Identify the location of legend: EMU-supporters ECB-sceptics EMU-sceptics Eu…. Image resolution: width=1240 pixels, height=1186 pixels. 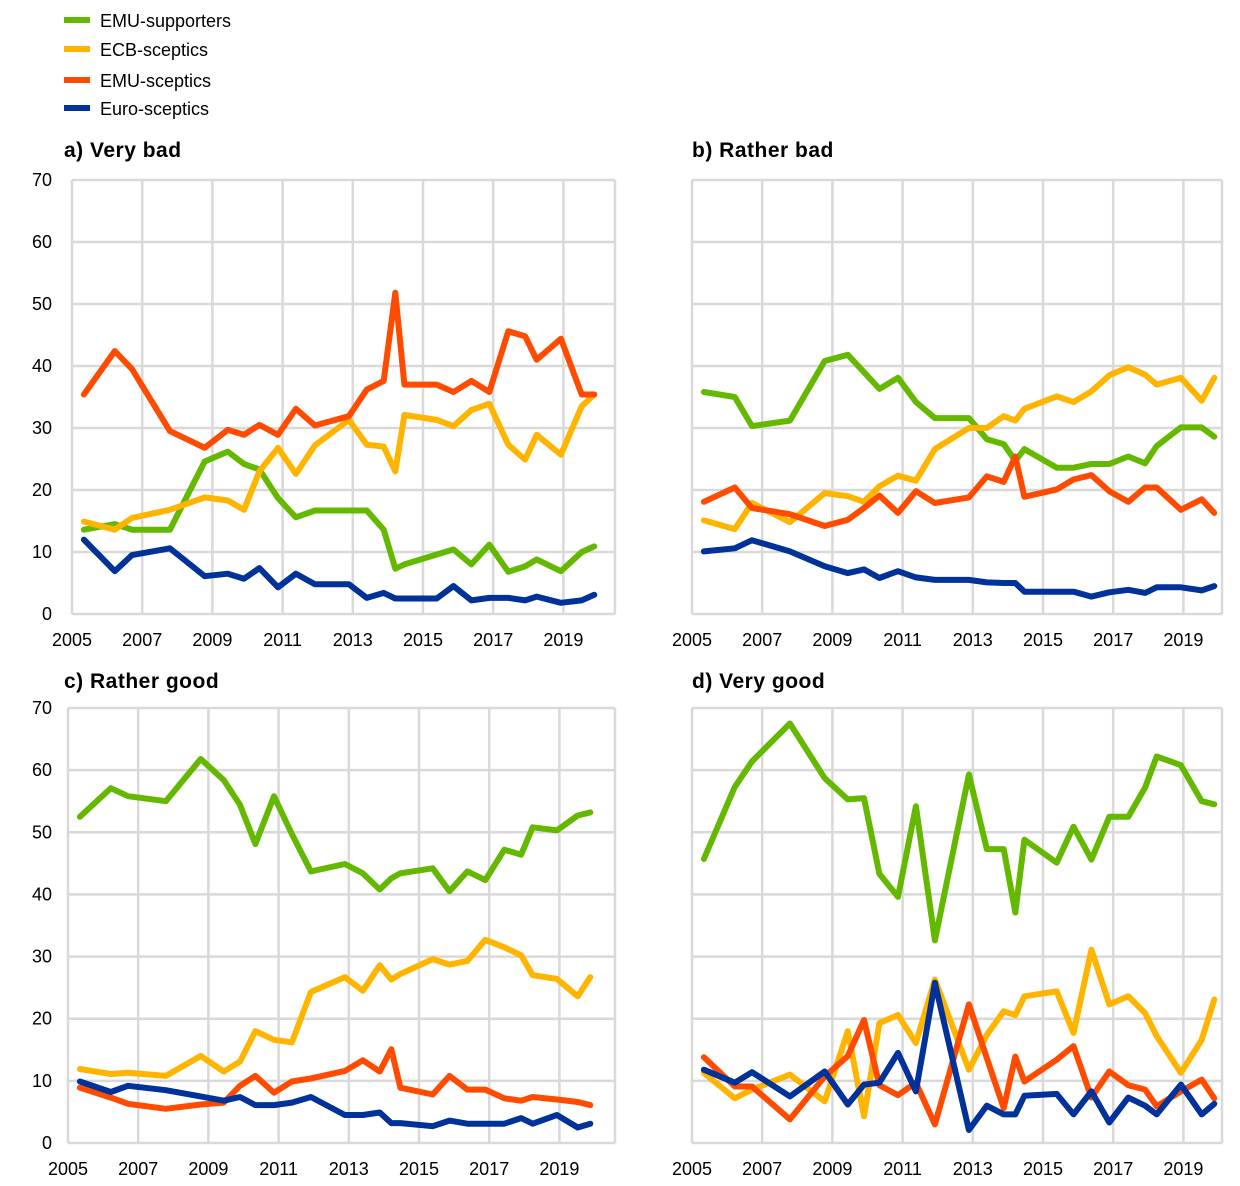
(147, 65).